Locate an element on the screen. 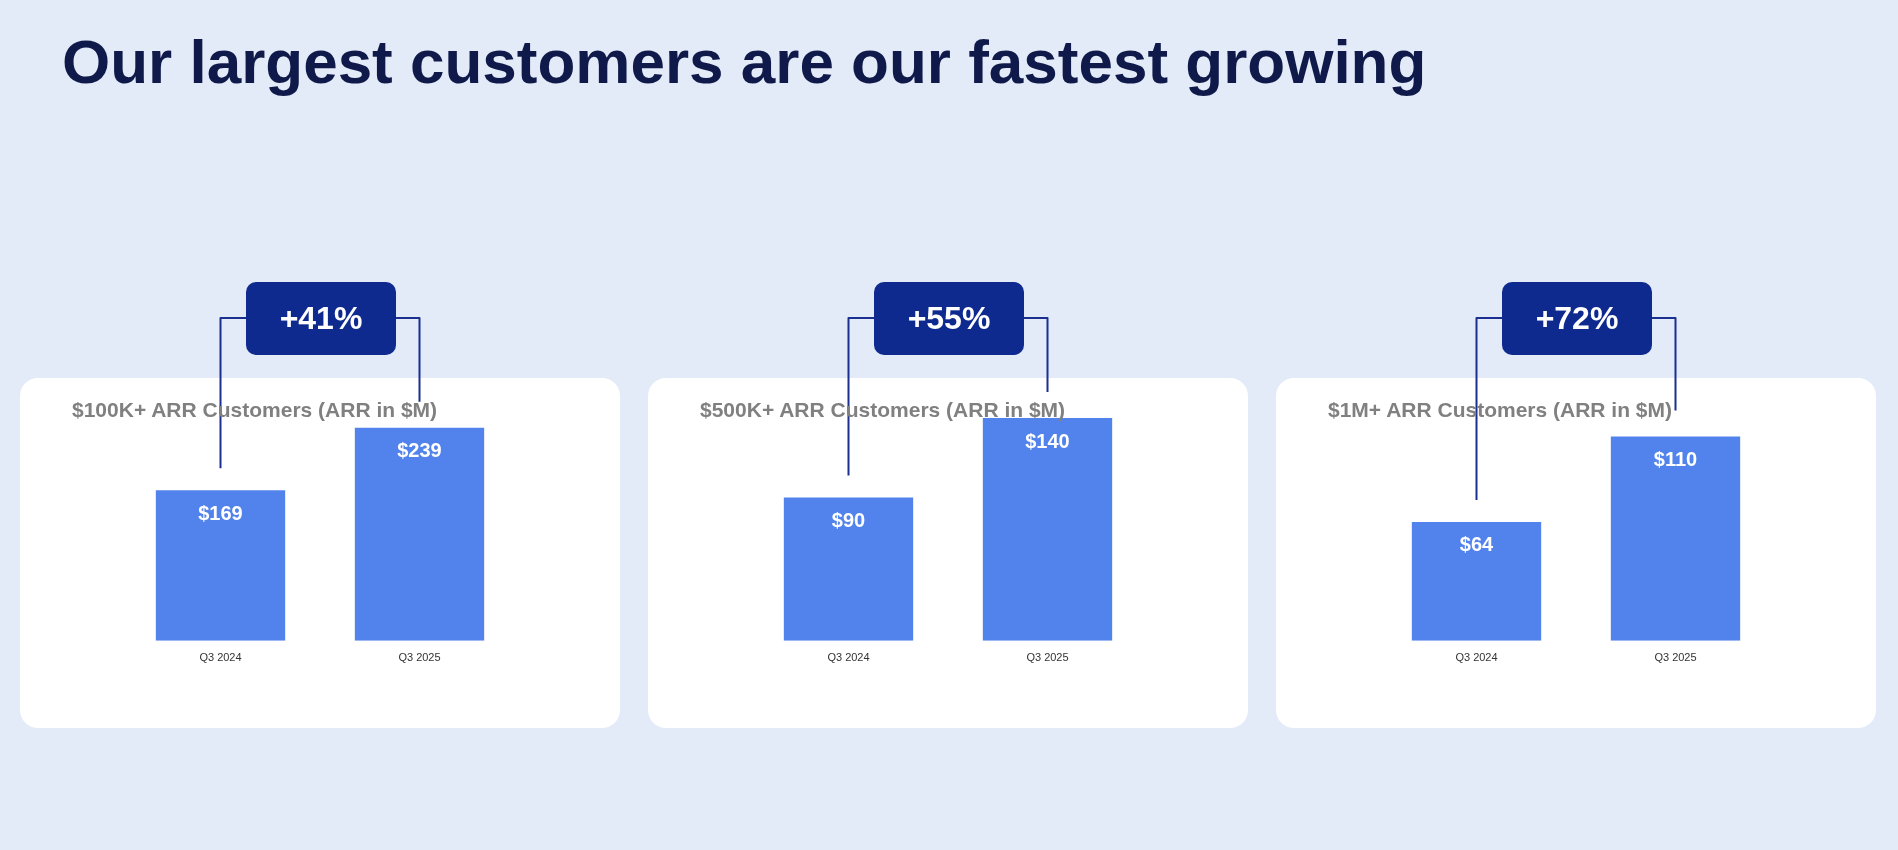 This screenshot has width=1898, height=850. text: +41% is located at coordinates (321, 318).